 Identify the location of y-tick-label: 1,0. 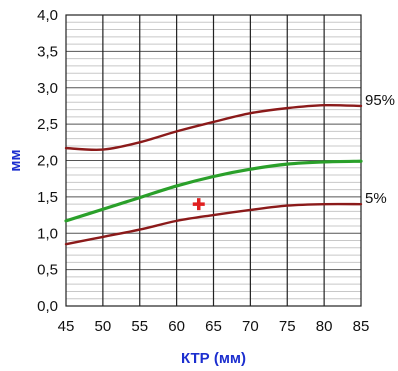
(47, 233).